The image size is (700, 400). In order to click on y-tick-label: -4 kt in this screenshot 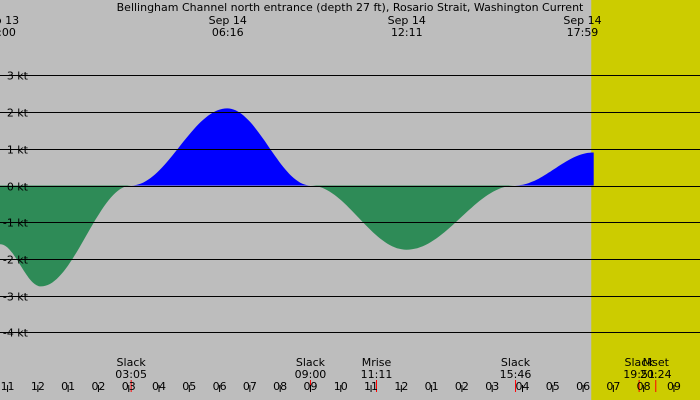, I will do `click(16, 333)`.